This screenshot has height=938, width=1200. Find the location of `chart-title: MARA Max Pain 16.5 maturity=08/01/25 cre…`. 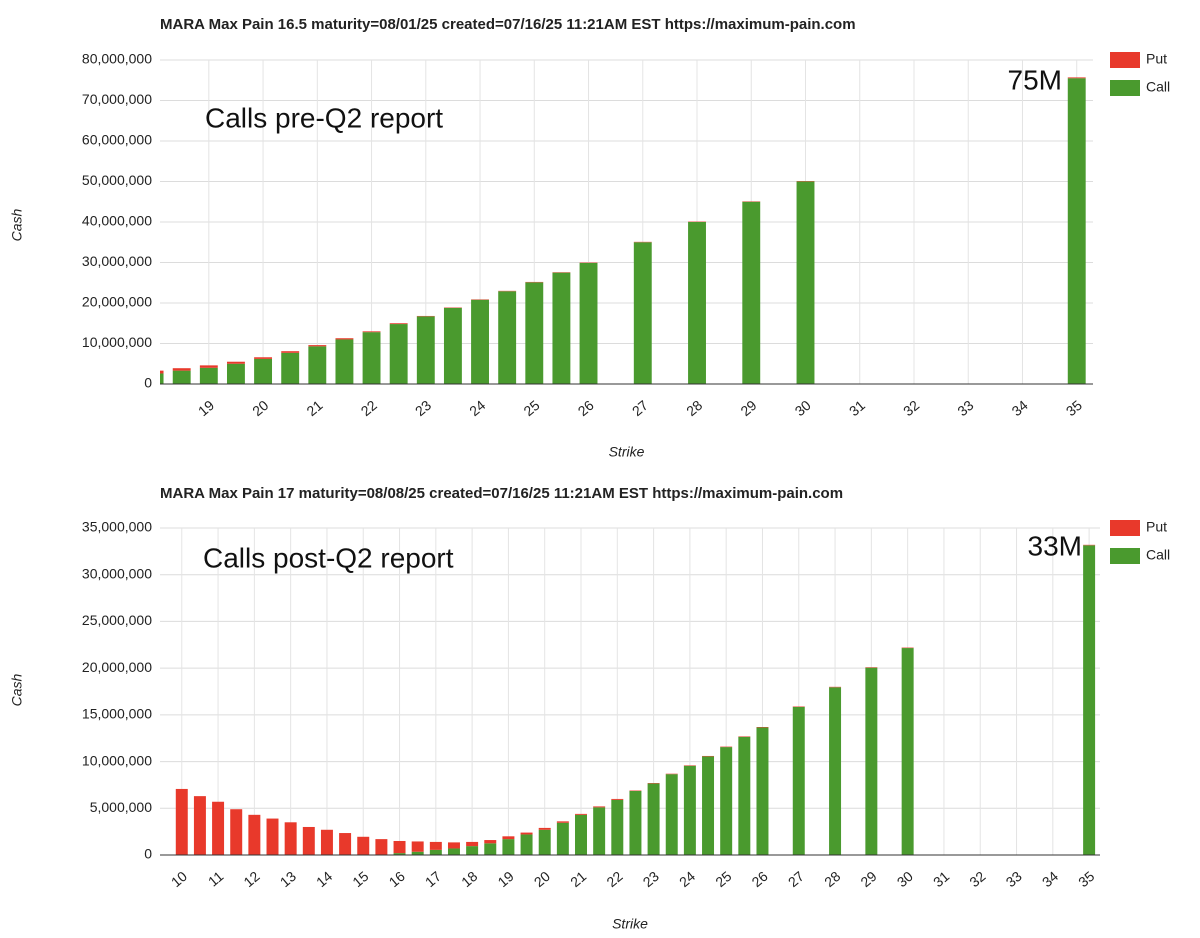

chart-title: MARA Max Pain 16.5 maturity=08/01/25 cre… is located at coordinates (508, 24).